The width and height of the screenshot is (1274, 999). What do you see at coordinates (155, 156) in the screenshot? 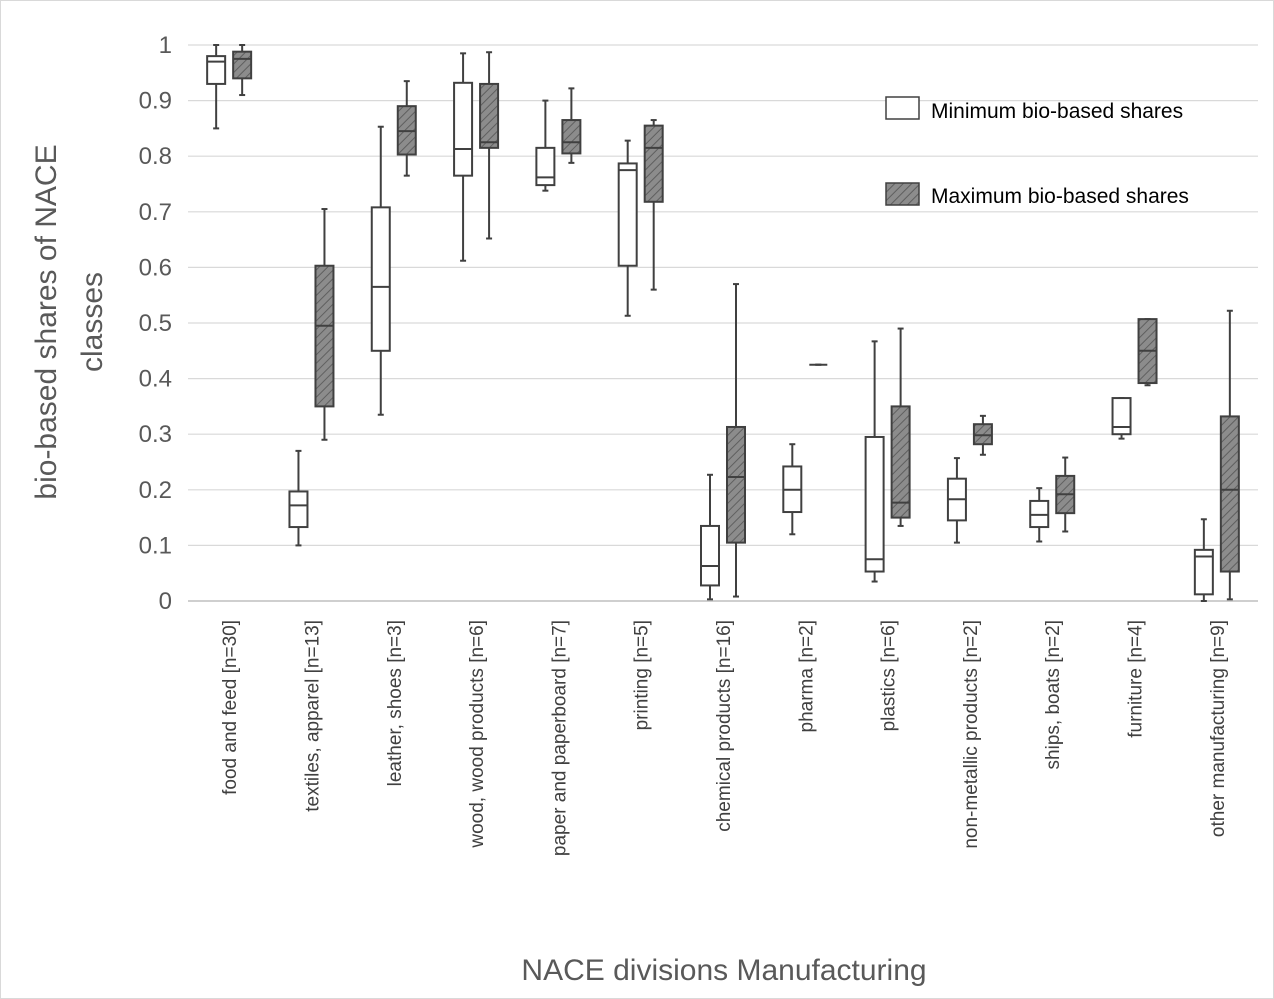
I see `y-tick-label: 0.8` at bounding box center [155, 156].